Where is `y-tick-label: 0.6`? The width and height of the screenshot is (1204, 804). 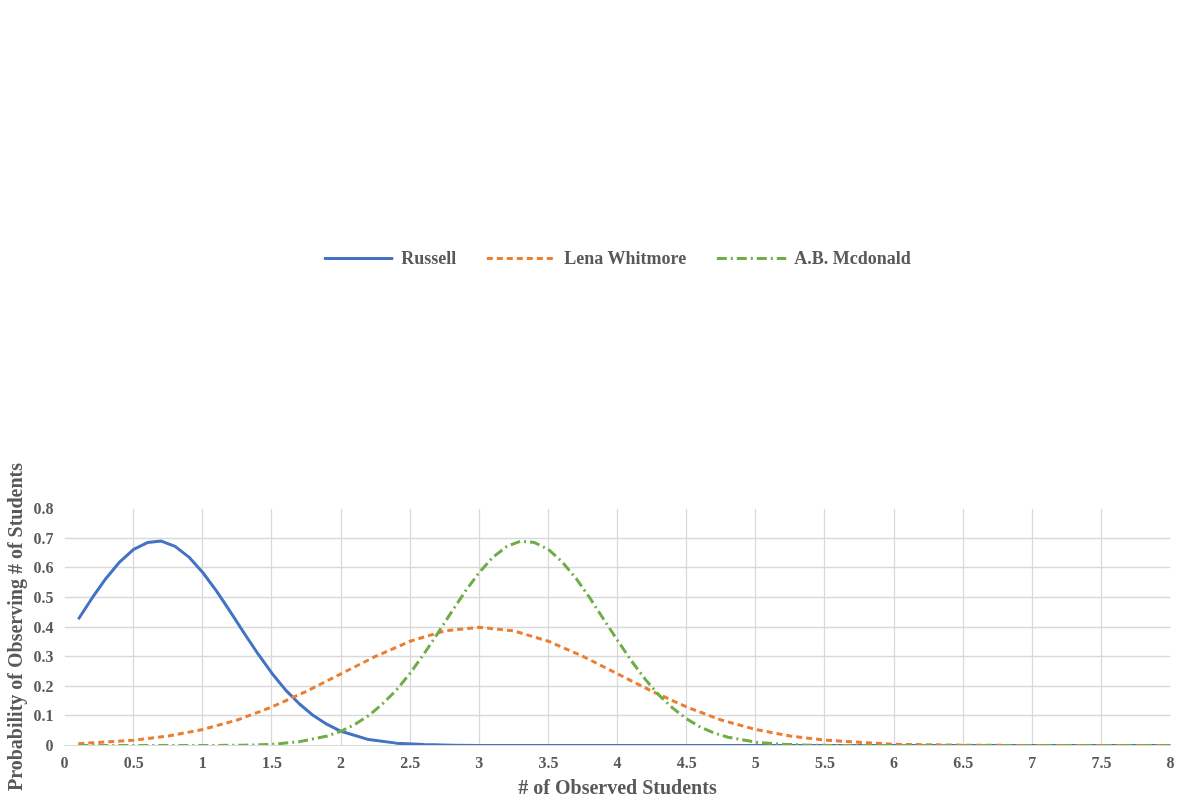
y-tick-label: 0.6 is located at coordinates (43, 568).